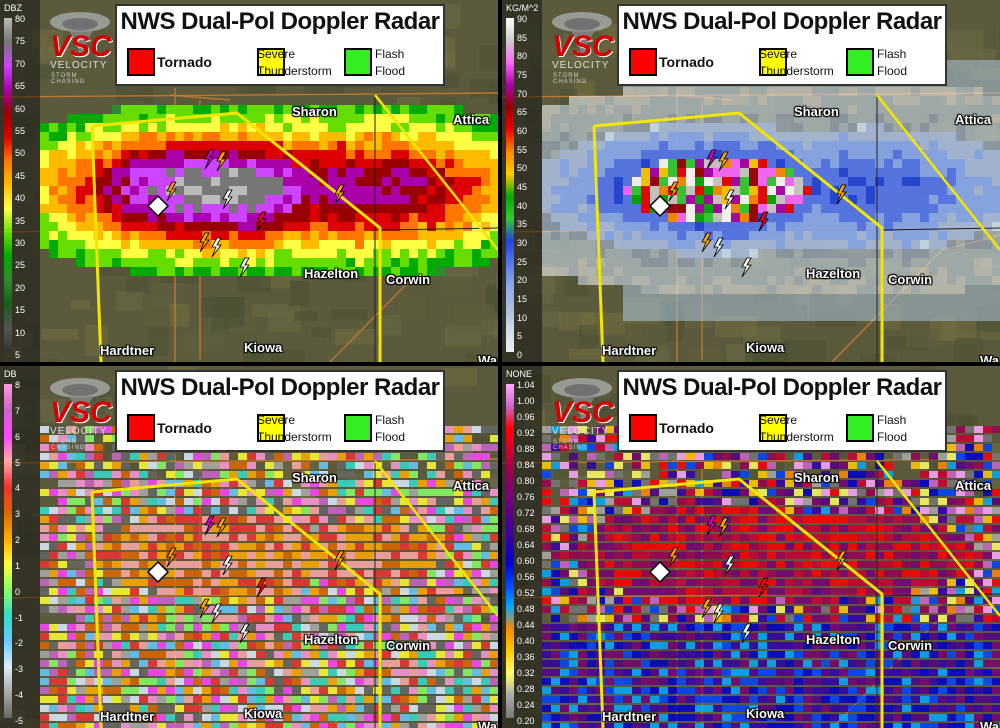 The image size is (1000, 728). What do you see at coordinates (526, 385) in the screenshot?
I see `scale-tick-label: 1.04` at bounding box center [526, 385].